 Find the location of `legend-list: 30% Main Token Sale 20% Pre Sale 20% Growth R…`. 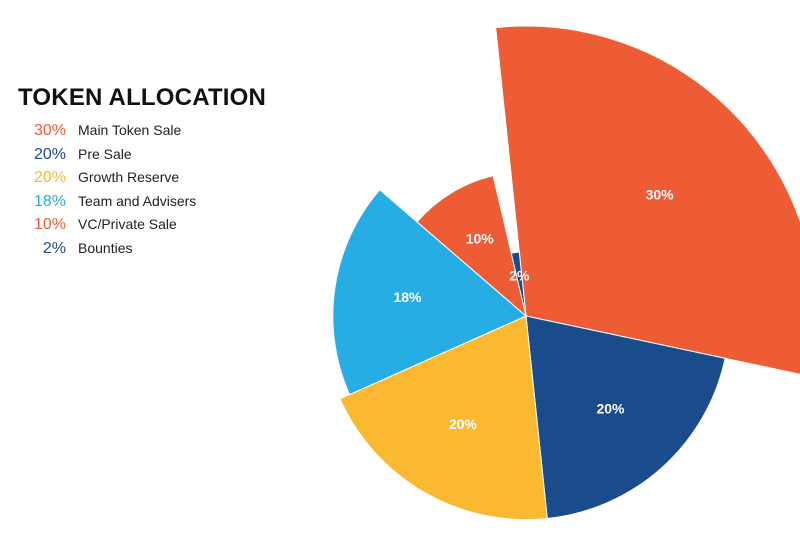

legend-list: 30% Main Token Sale 20% Pre Sale 20% Growth R… is located at coordinates (142, 192).